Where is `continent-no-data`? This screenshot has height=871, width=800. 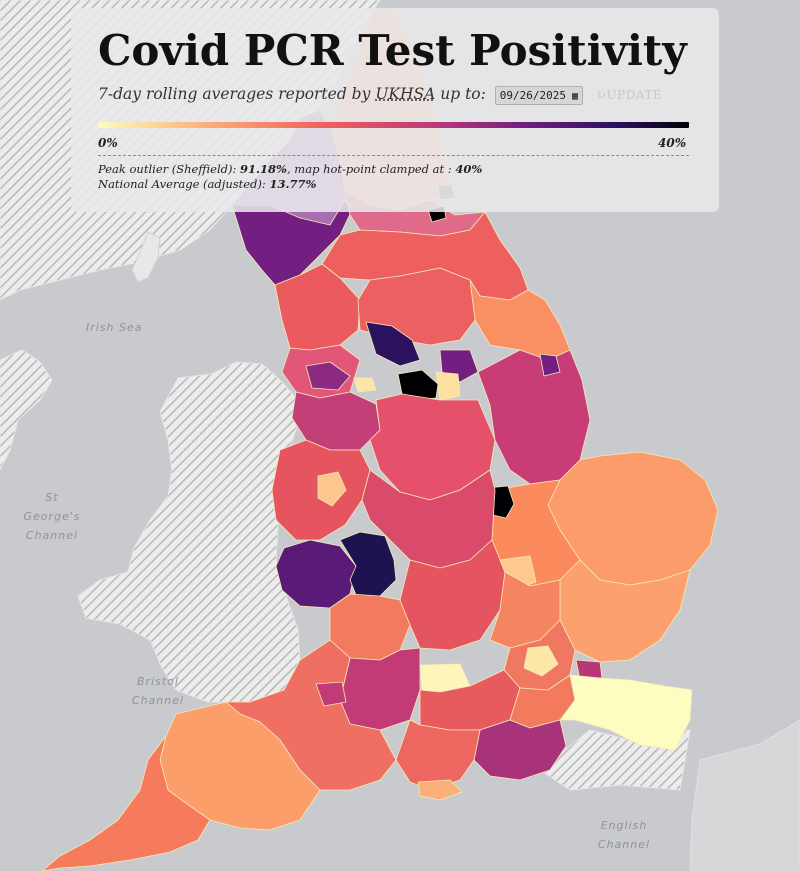
continent-no-data is located at coordinates (744, 795).